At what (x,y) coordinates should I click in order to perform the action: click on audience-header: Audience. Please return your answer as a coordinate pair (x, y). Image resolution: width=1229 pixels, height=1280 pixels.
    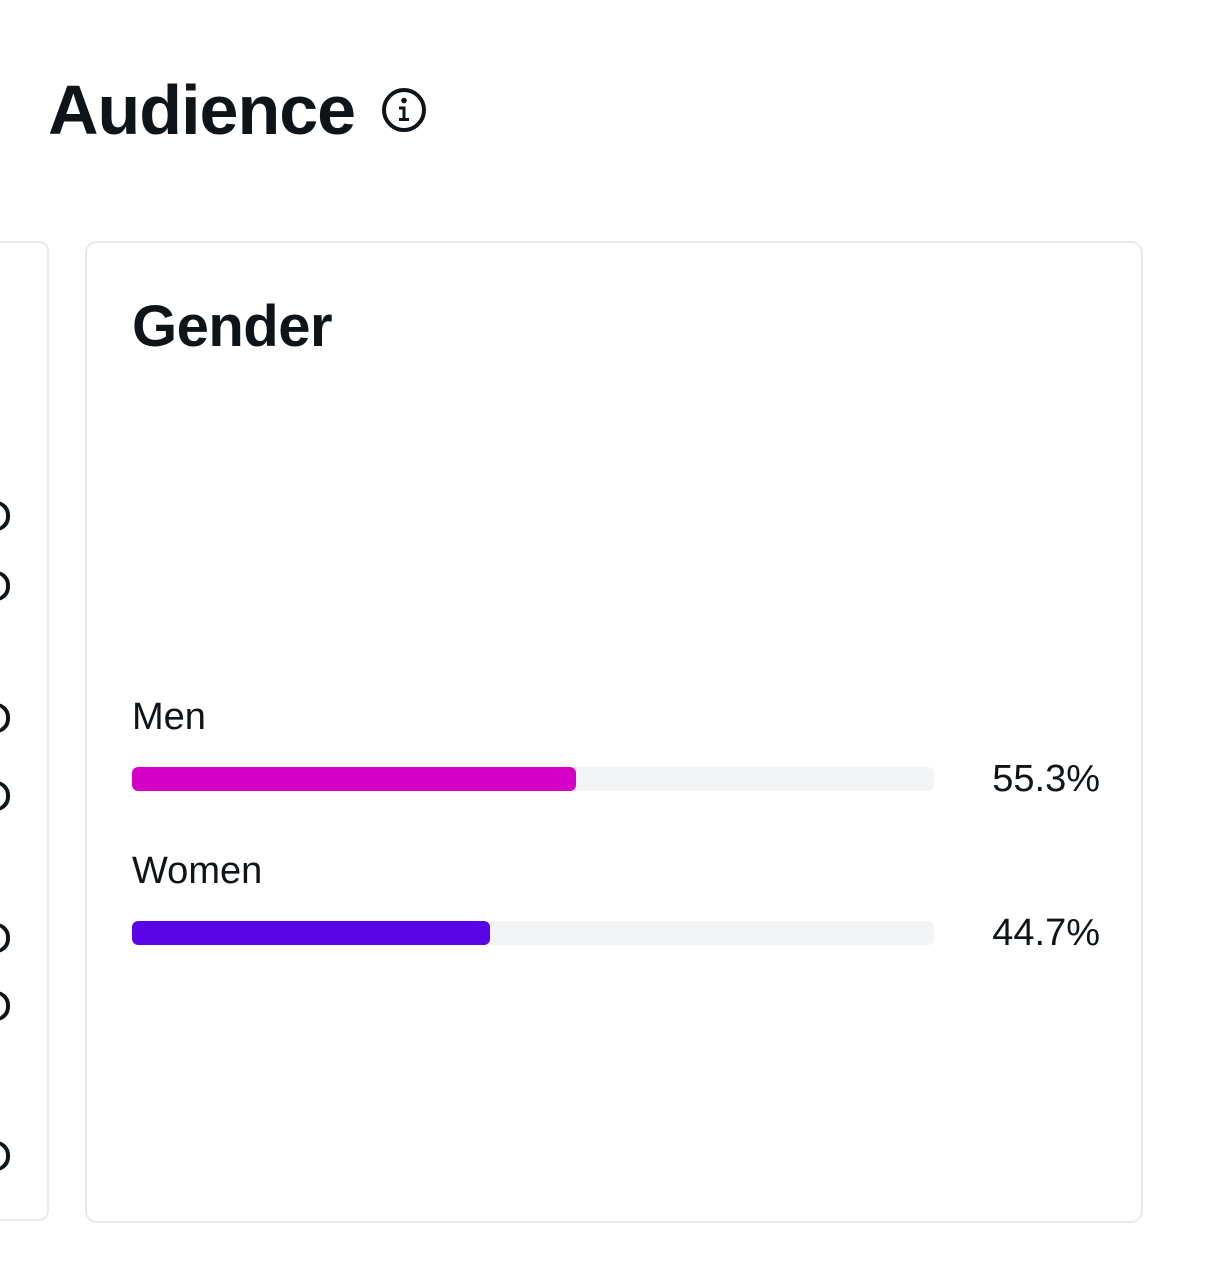
    Looking at the image, I should click on (237, 110).